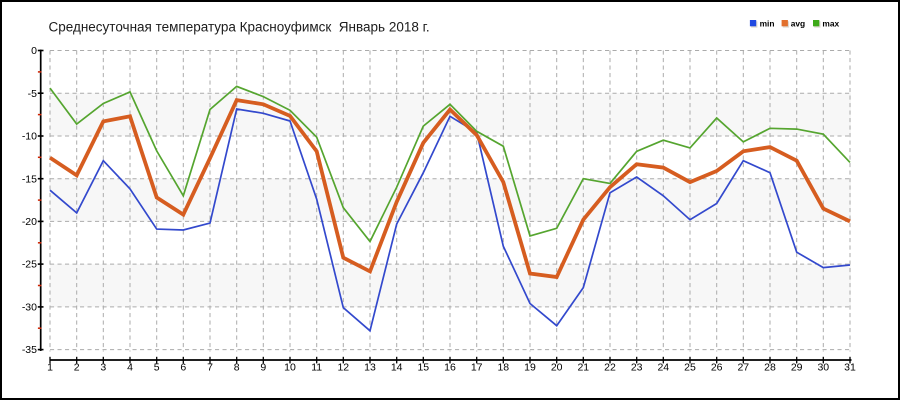 The width and height of the screenshot is (900, 405). I want to click on svg-text: 21, so click(583, 368).